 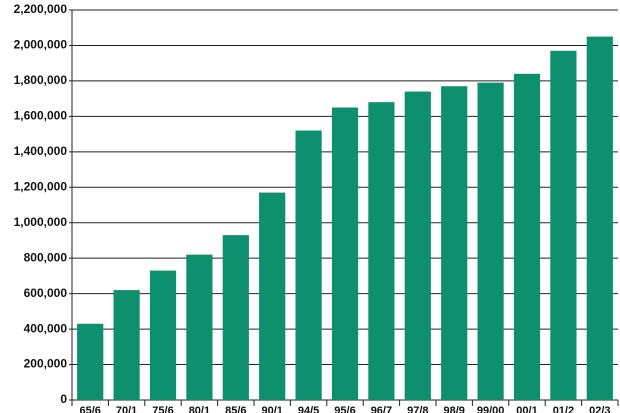 What do you see at coordinates (235, 409) in the screenshot?
I see `x-tick-label: 85/6` at bounding box center [235, 409].